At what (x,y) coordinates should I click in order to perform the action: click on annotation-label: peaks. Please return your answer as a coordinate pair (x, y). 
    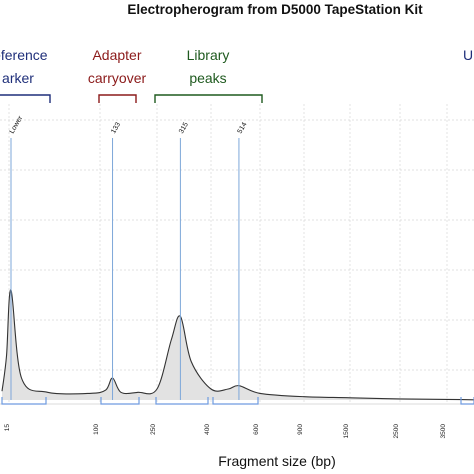
    Looking at the image, I should click on (207, 78).